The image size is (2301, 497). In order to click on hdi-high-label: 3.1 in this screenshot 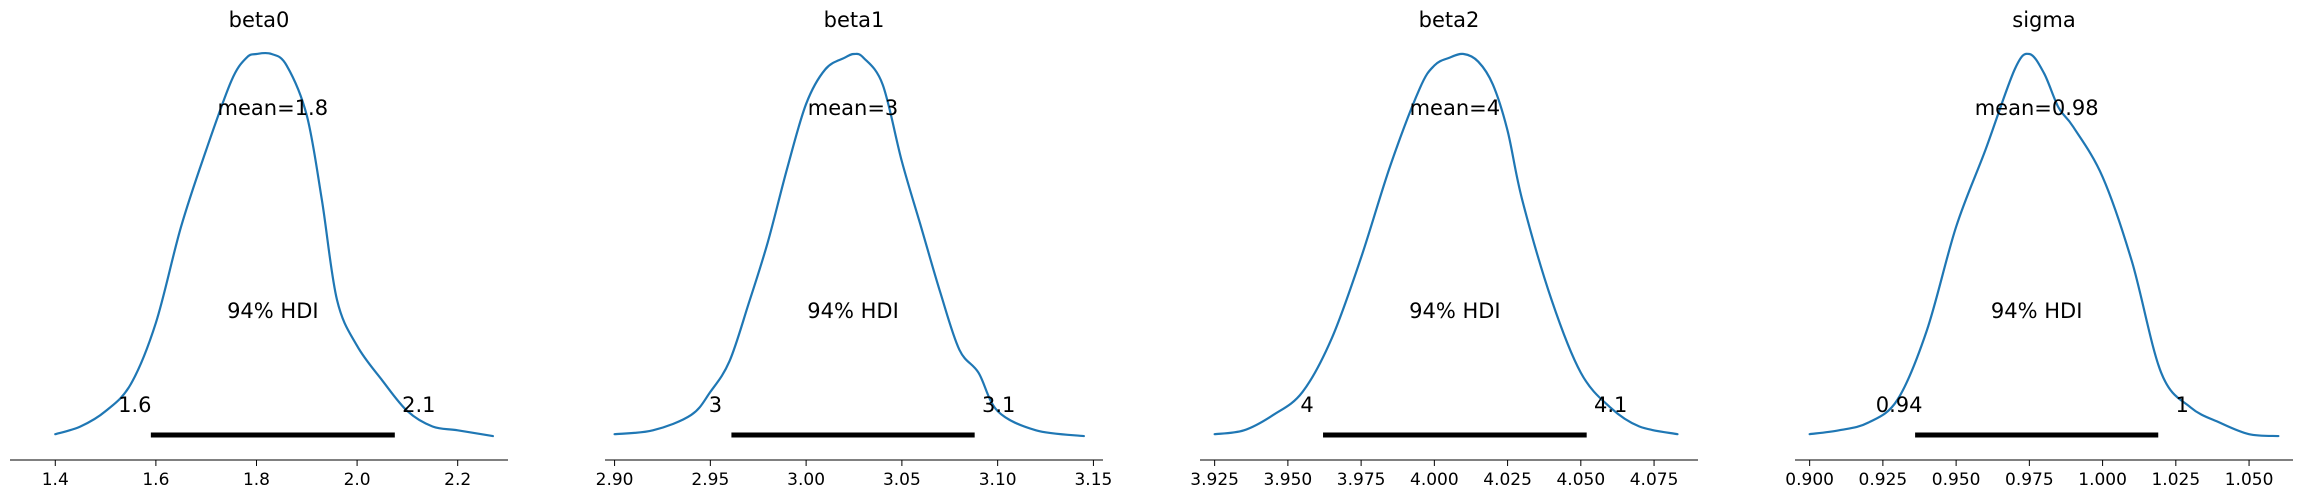, I will do `click(998, 405)`.